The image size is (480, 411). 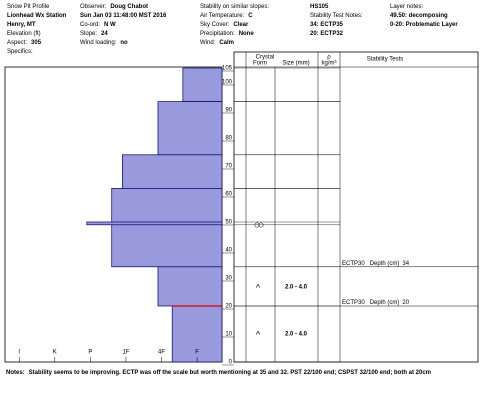 I want to click on test-label: ECTP30 Depth (cm) 34, so click(x=376, y=263).